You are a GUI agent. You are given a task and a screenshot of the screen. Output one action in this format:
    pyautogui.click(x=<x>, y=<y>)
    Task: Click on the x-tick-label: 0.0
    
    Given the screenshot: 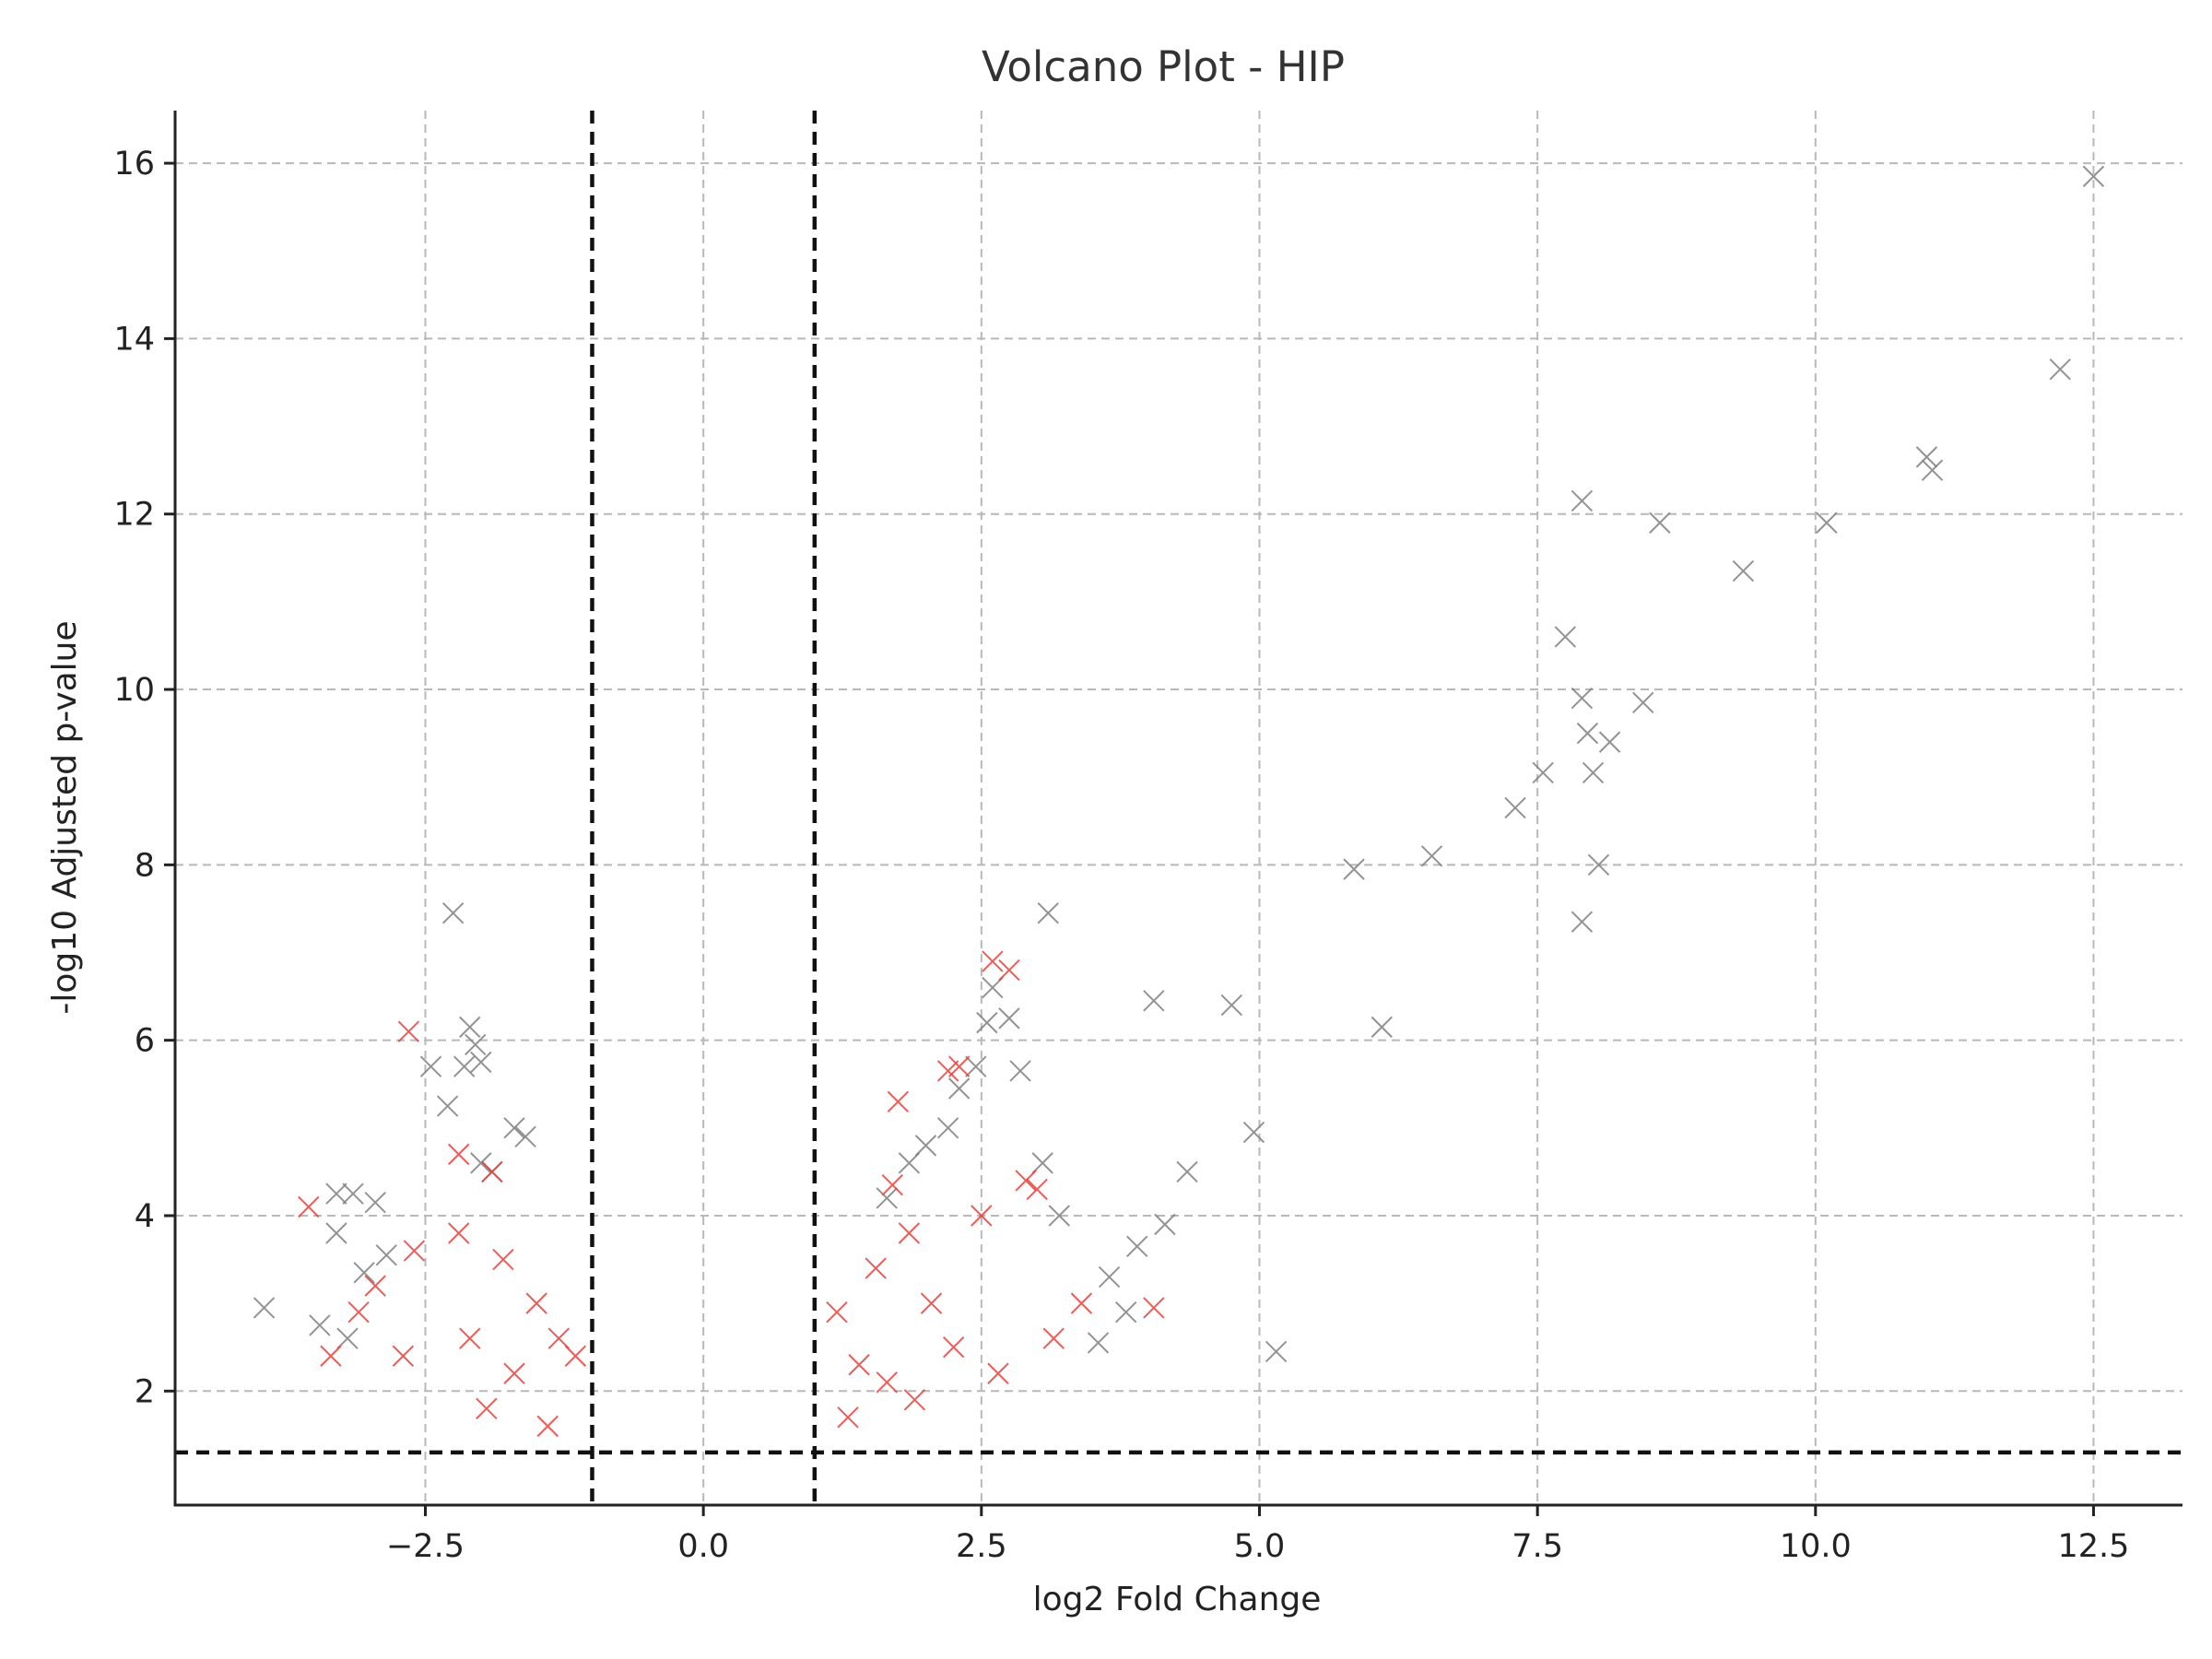 What is the action you would take?
    pyautogui.click(x=703, y=1546)
    